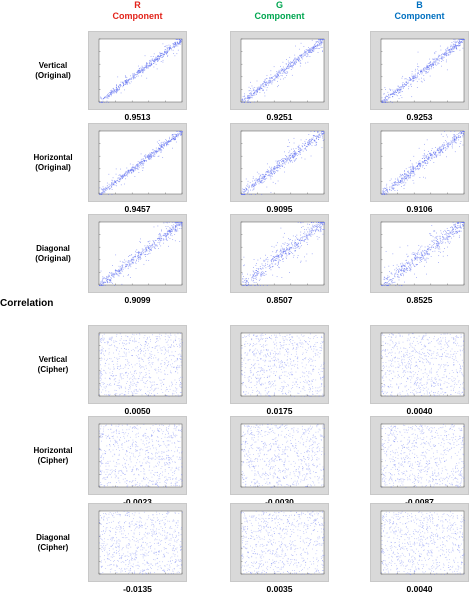 The height and width of the screenshot is (594, 474). I want to click on scatter-svg, so click(420, 163).